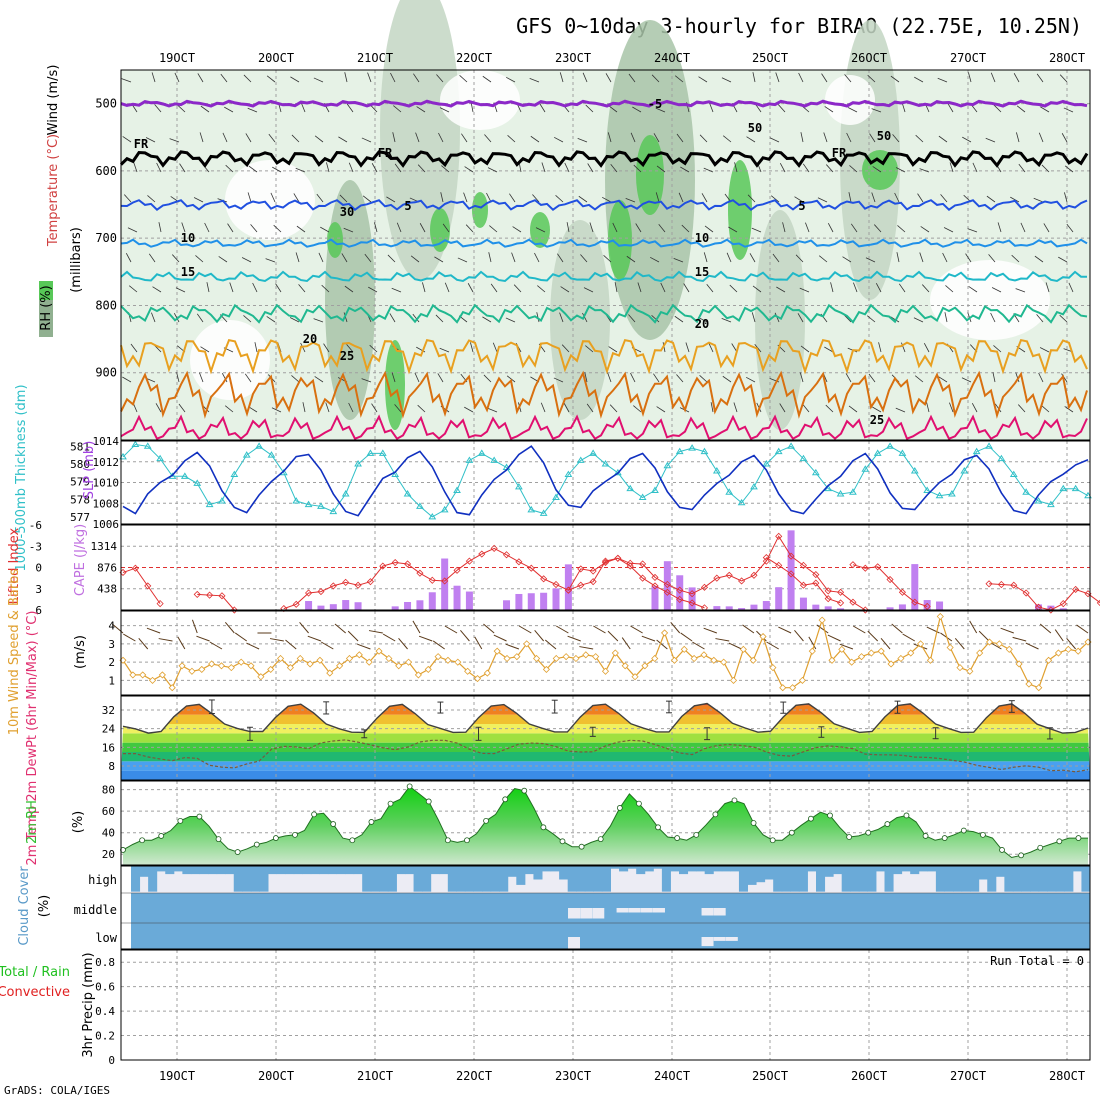 This screenshot has height=1100, width=1100. What do you see at coordinates (605, 482) in the screenshot?
I see `slp-frame` at bounding box center [605, 482].